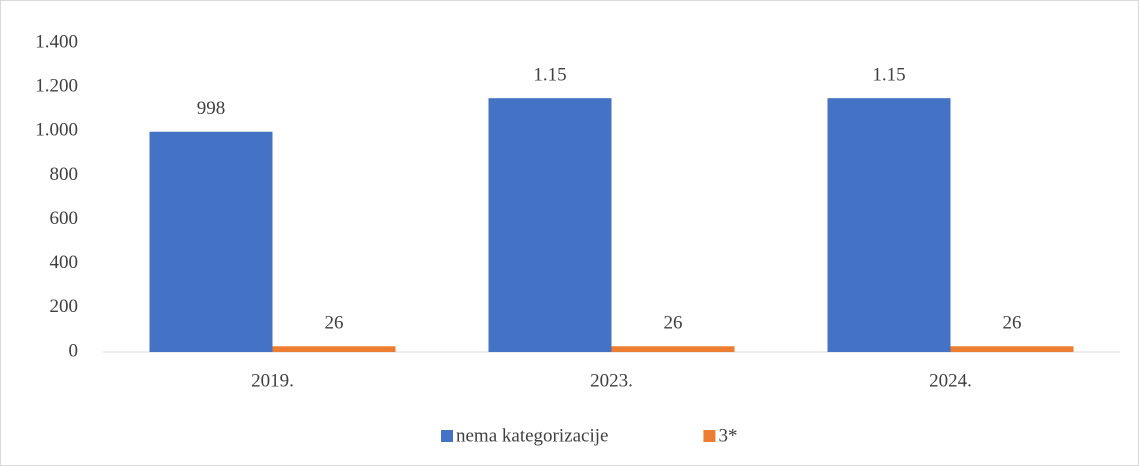  What do you see at coordinates (532, 435) in the screenshot?
I see `legend-label: nema kategorizacije` at bounding box center [532, 435].